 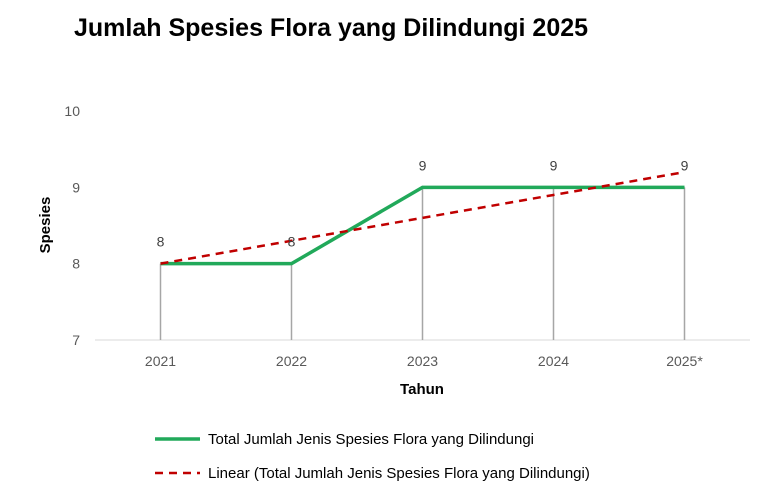 I want to click on main-series-line, so click(x=422, y=225).